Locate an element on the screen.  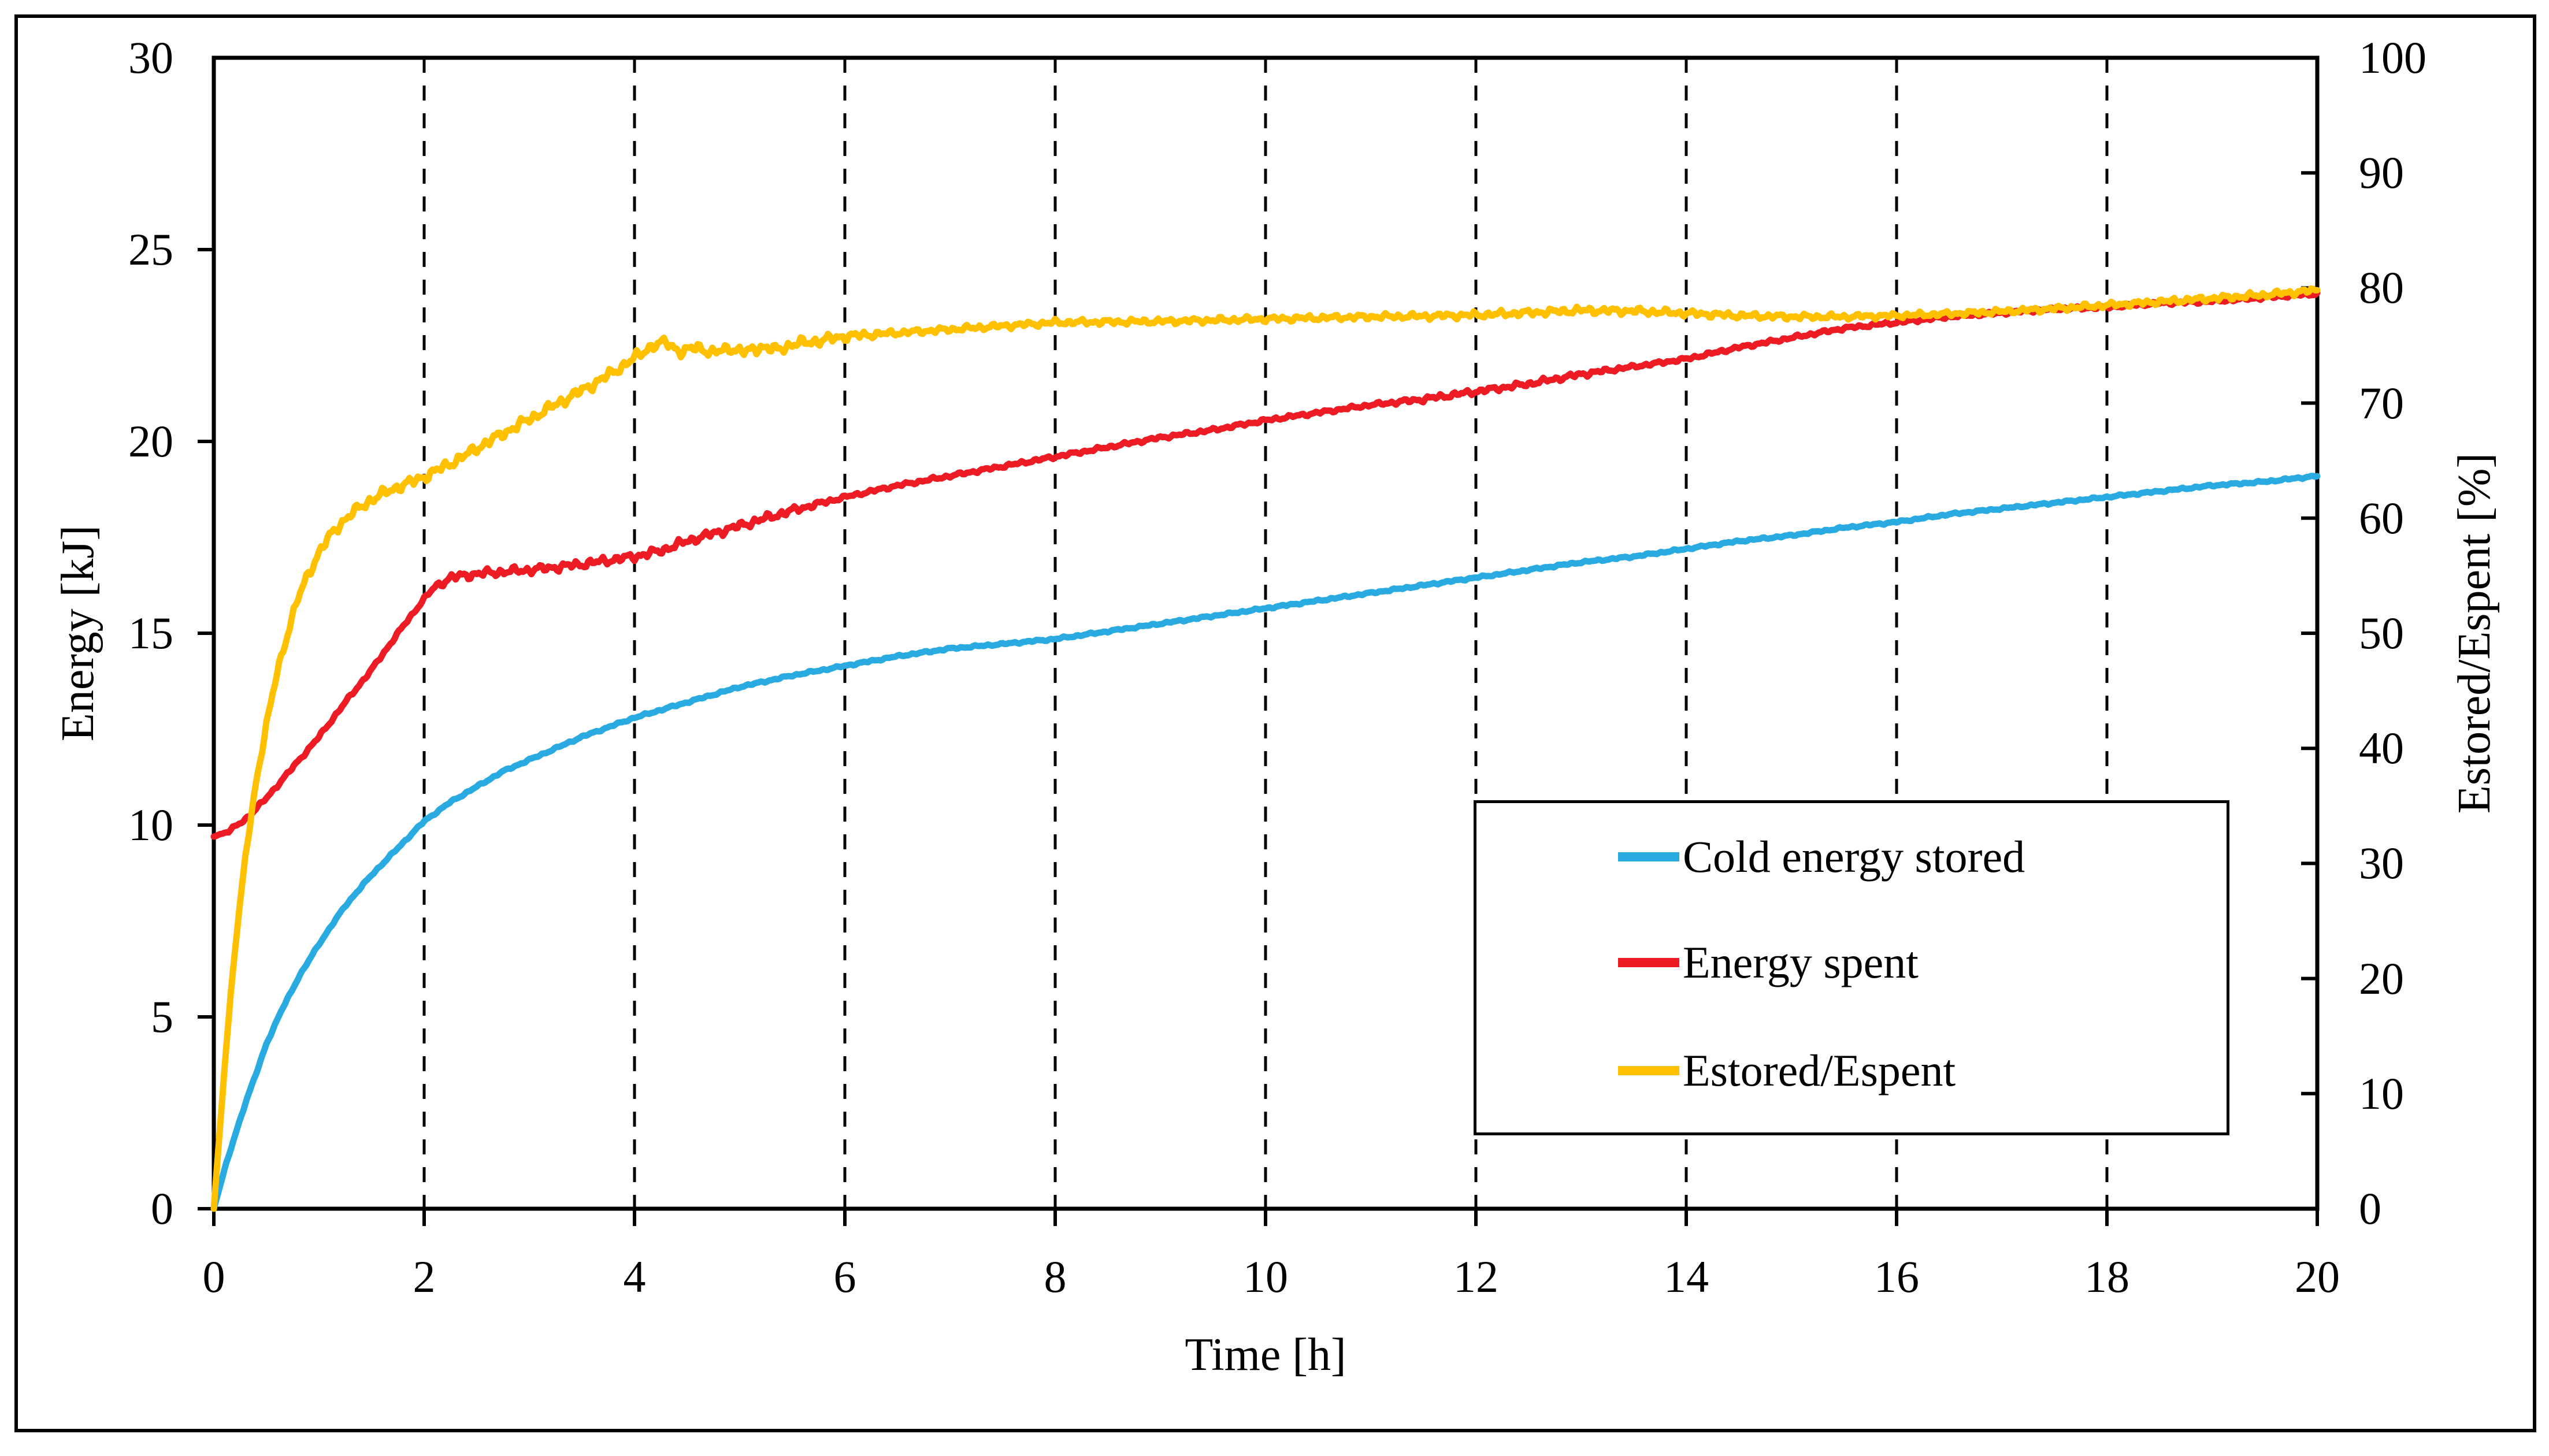
right-tick-label: 70 is located at coordinates (2381, 402).